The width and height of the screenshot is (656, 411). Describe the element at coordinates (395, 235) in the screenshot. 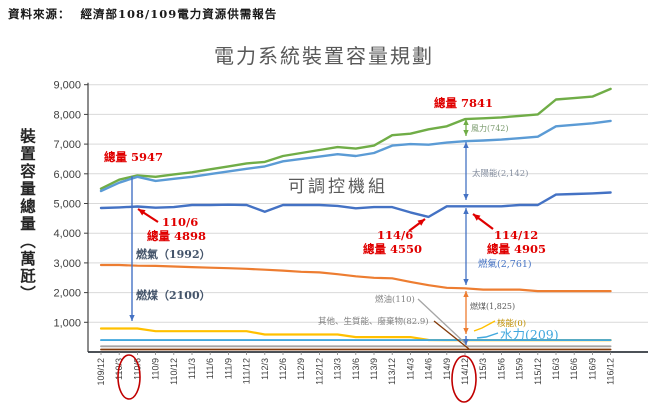

I see `annotation-label-114-6: 114/6` at that location.